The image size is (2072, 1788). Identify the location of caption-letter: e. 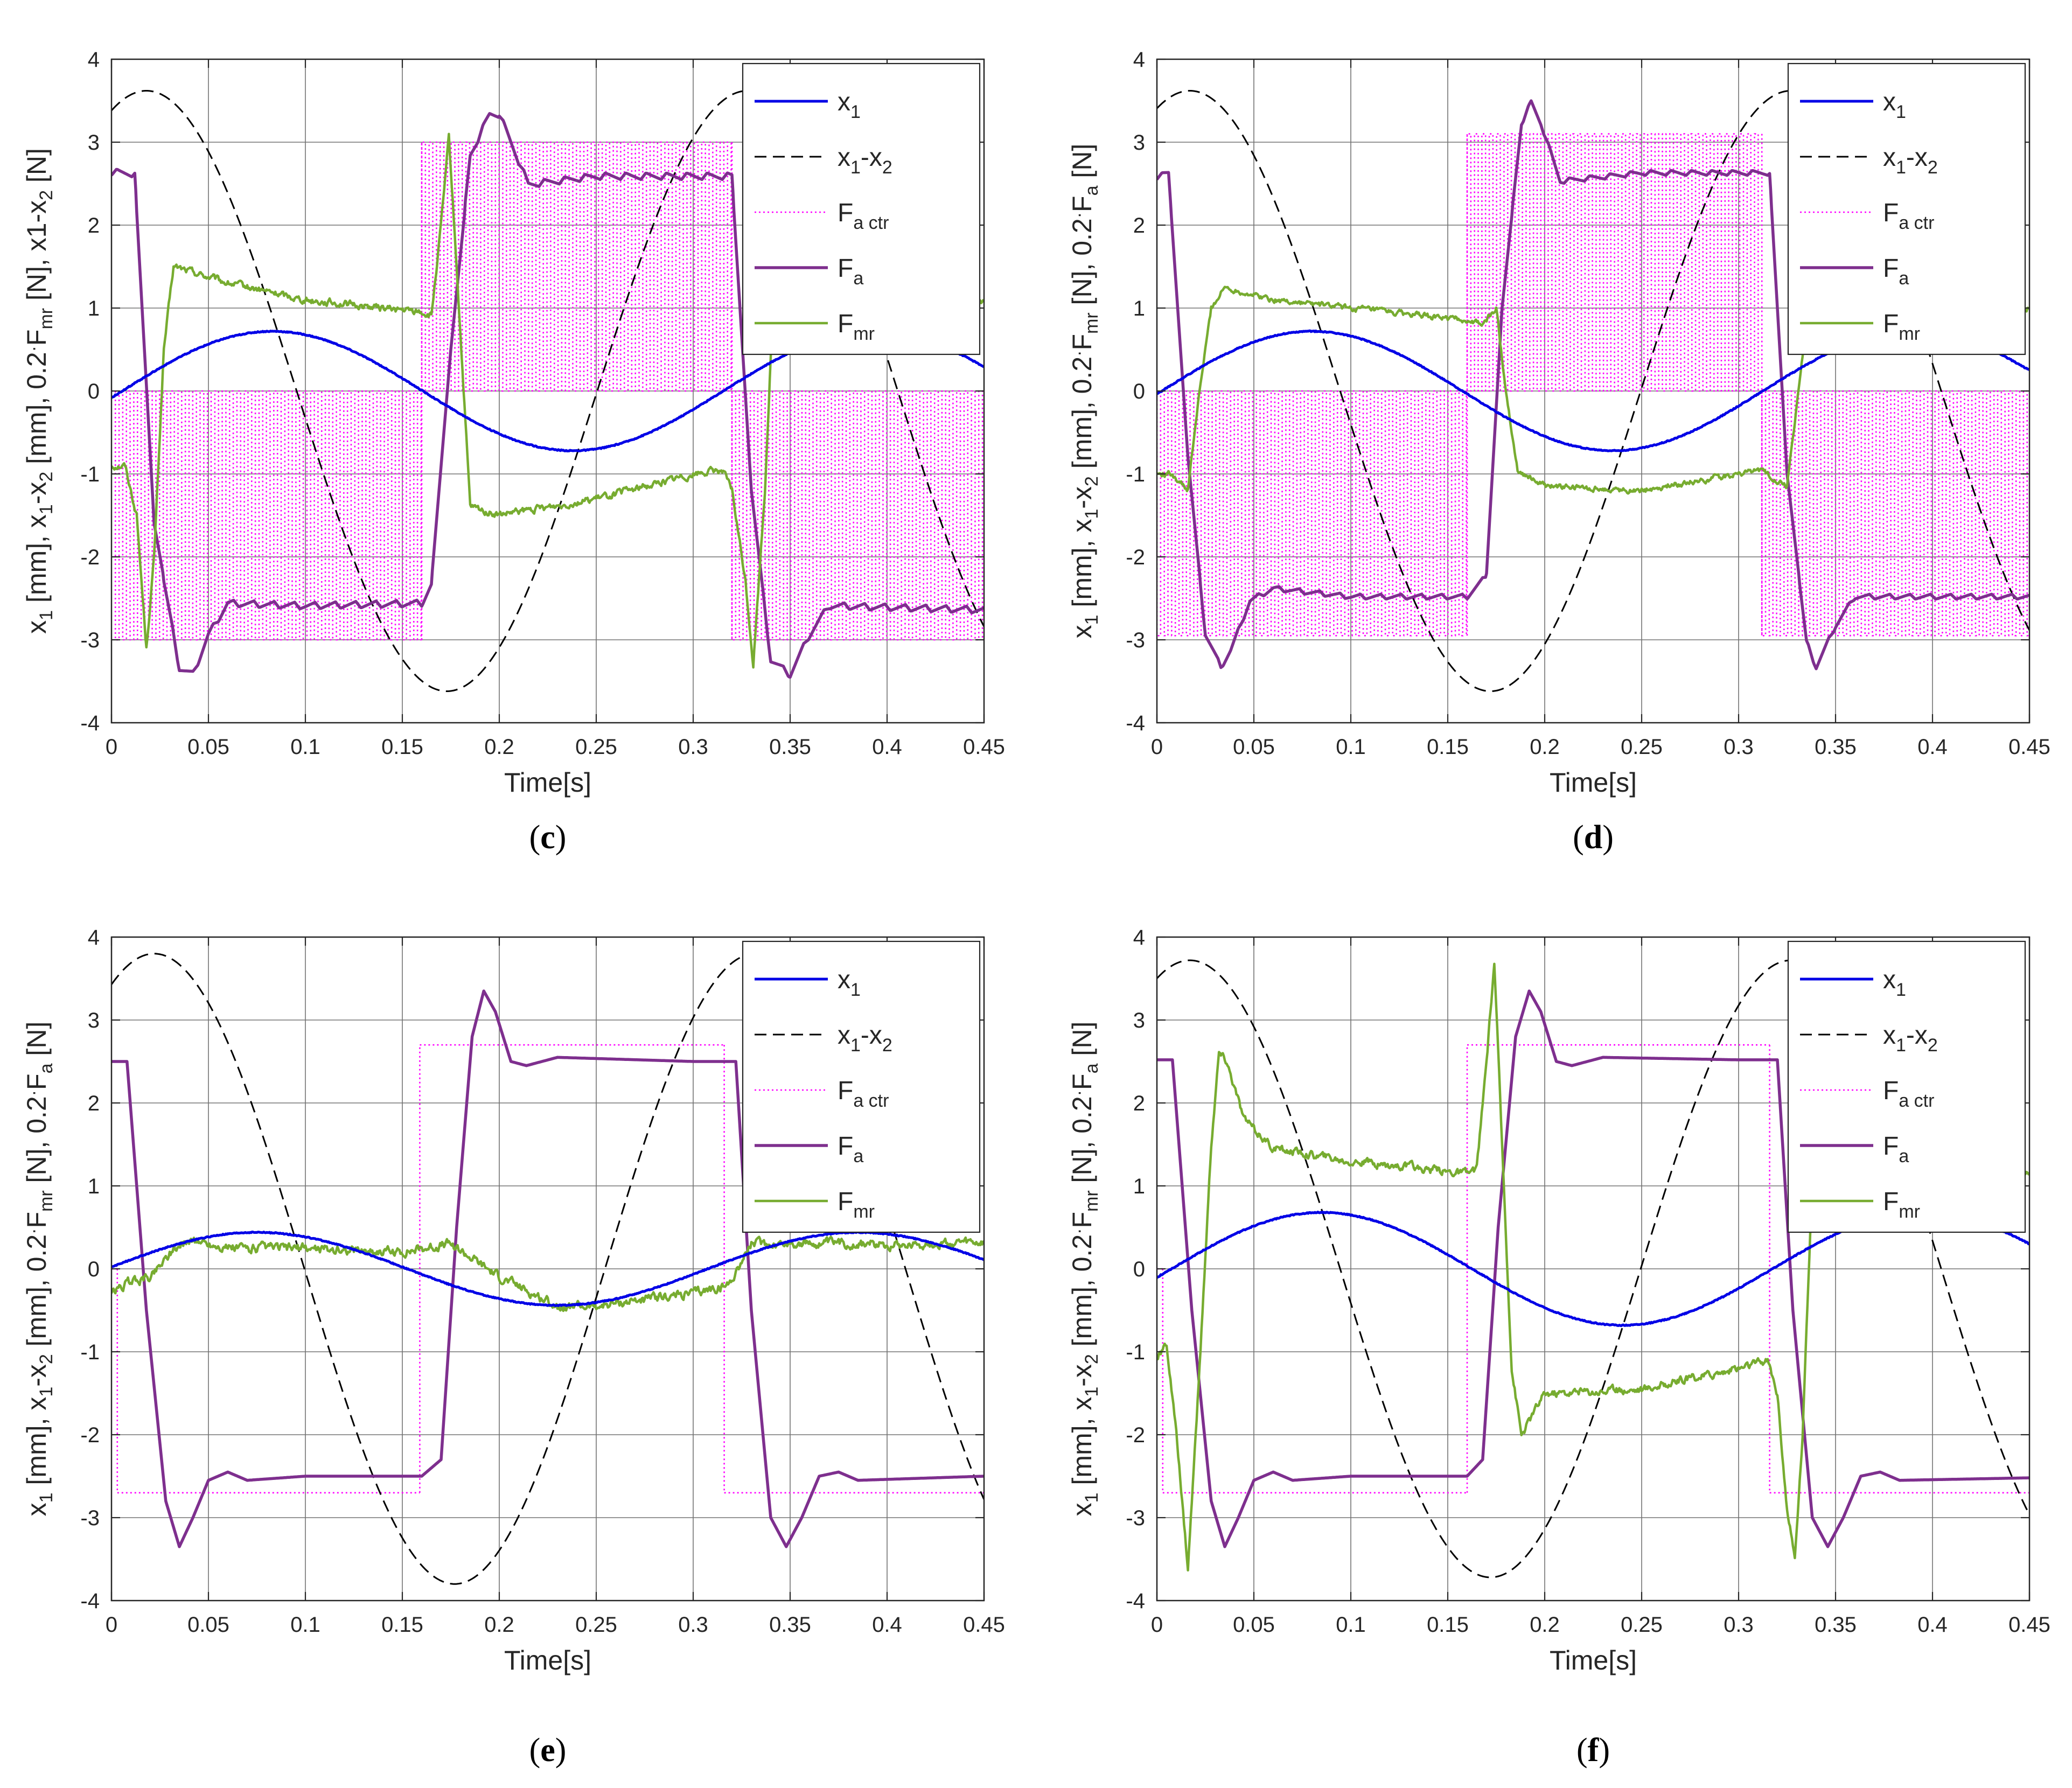
(547, 1750).